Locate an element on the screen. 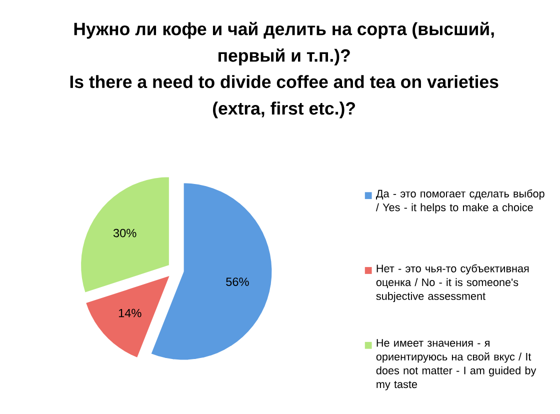 This screenshot has height=414, width=560. chart-subtitle: Is there a need to divide coffee and tea on varieties (extra, first etc.)? is located at coordinates (284, 96).